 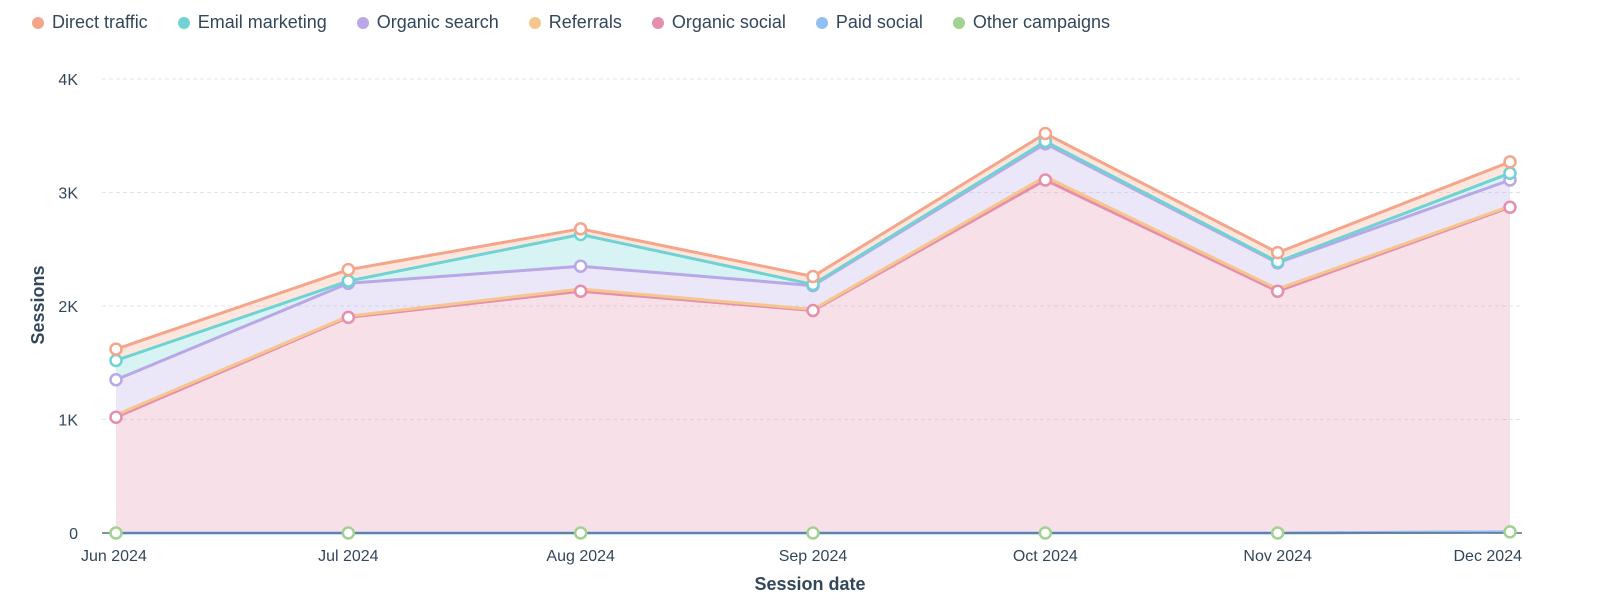 What do you see at coordinates (728, 22) in the screenshot?
I see `legend-label-organic-social: Organic social` at bounding box center [728, 22].